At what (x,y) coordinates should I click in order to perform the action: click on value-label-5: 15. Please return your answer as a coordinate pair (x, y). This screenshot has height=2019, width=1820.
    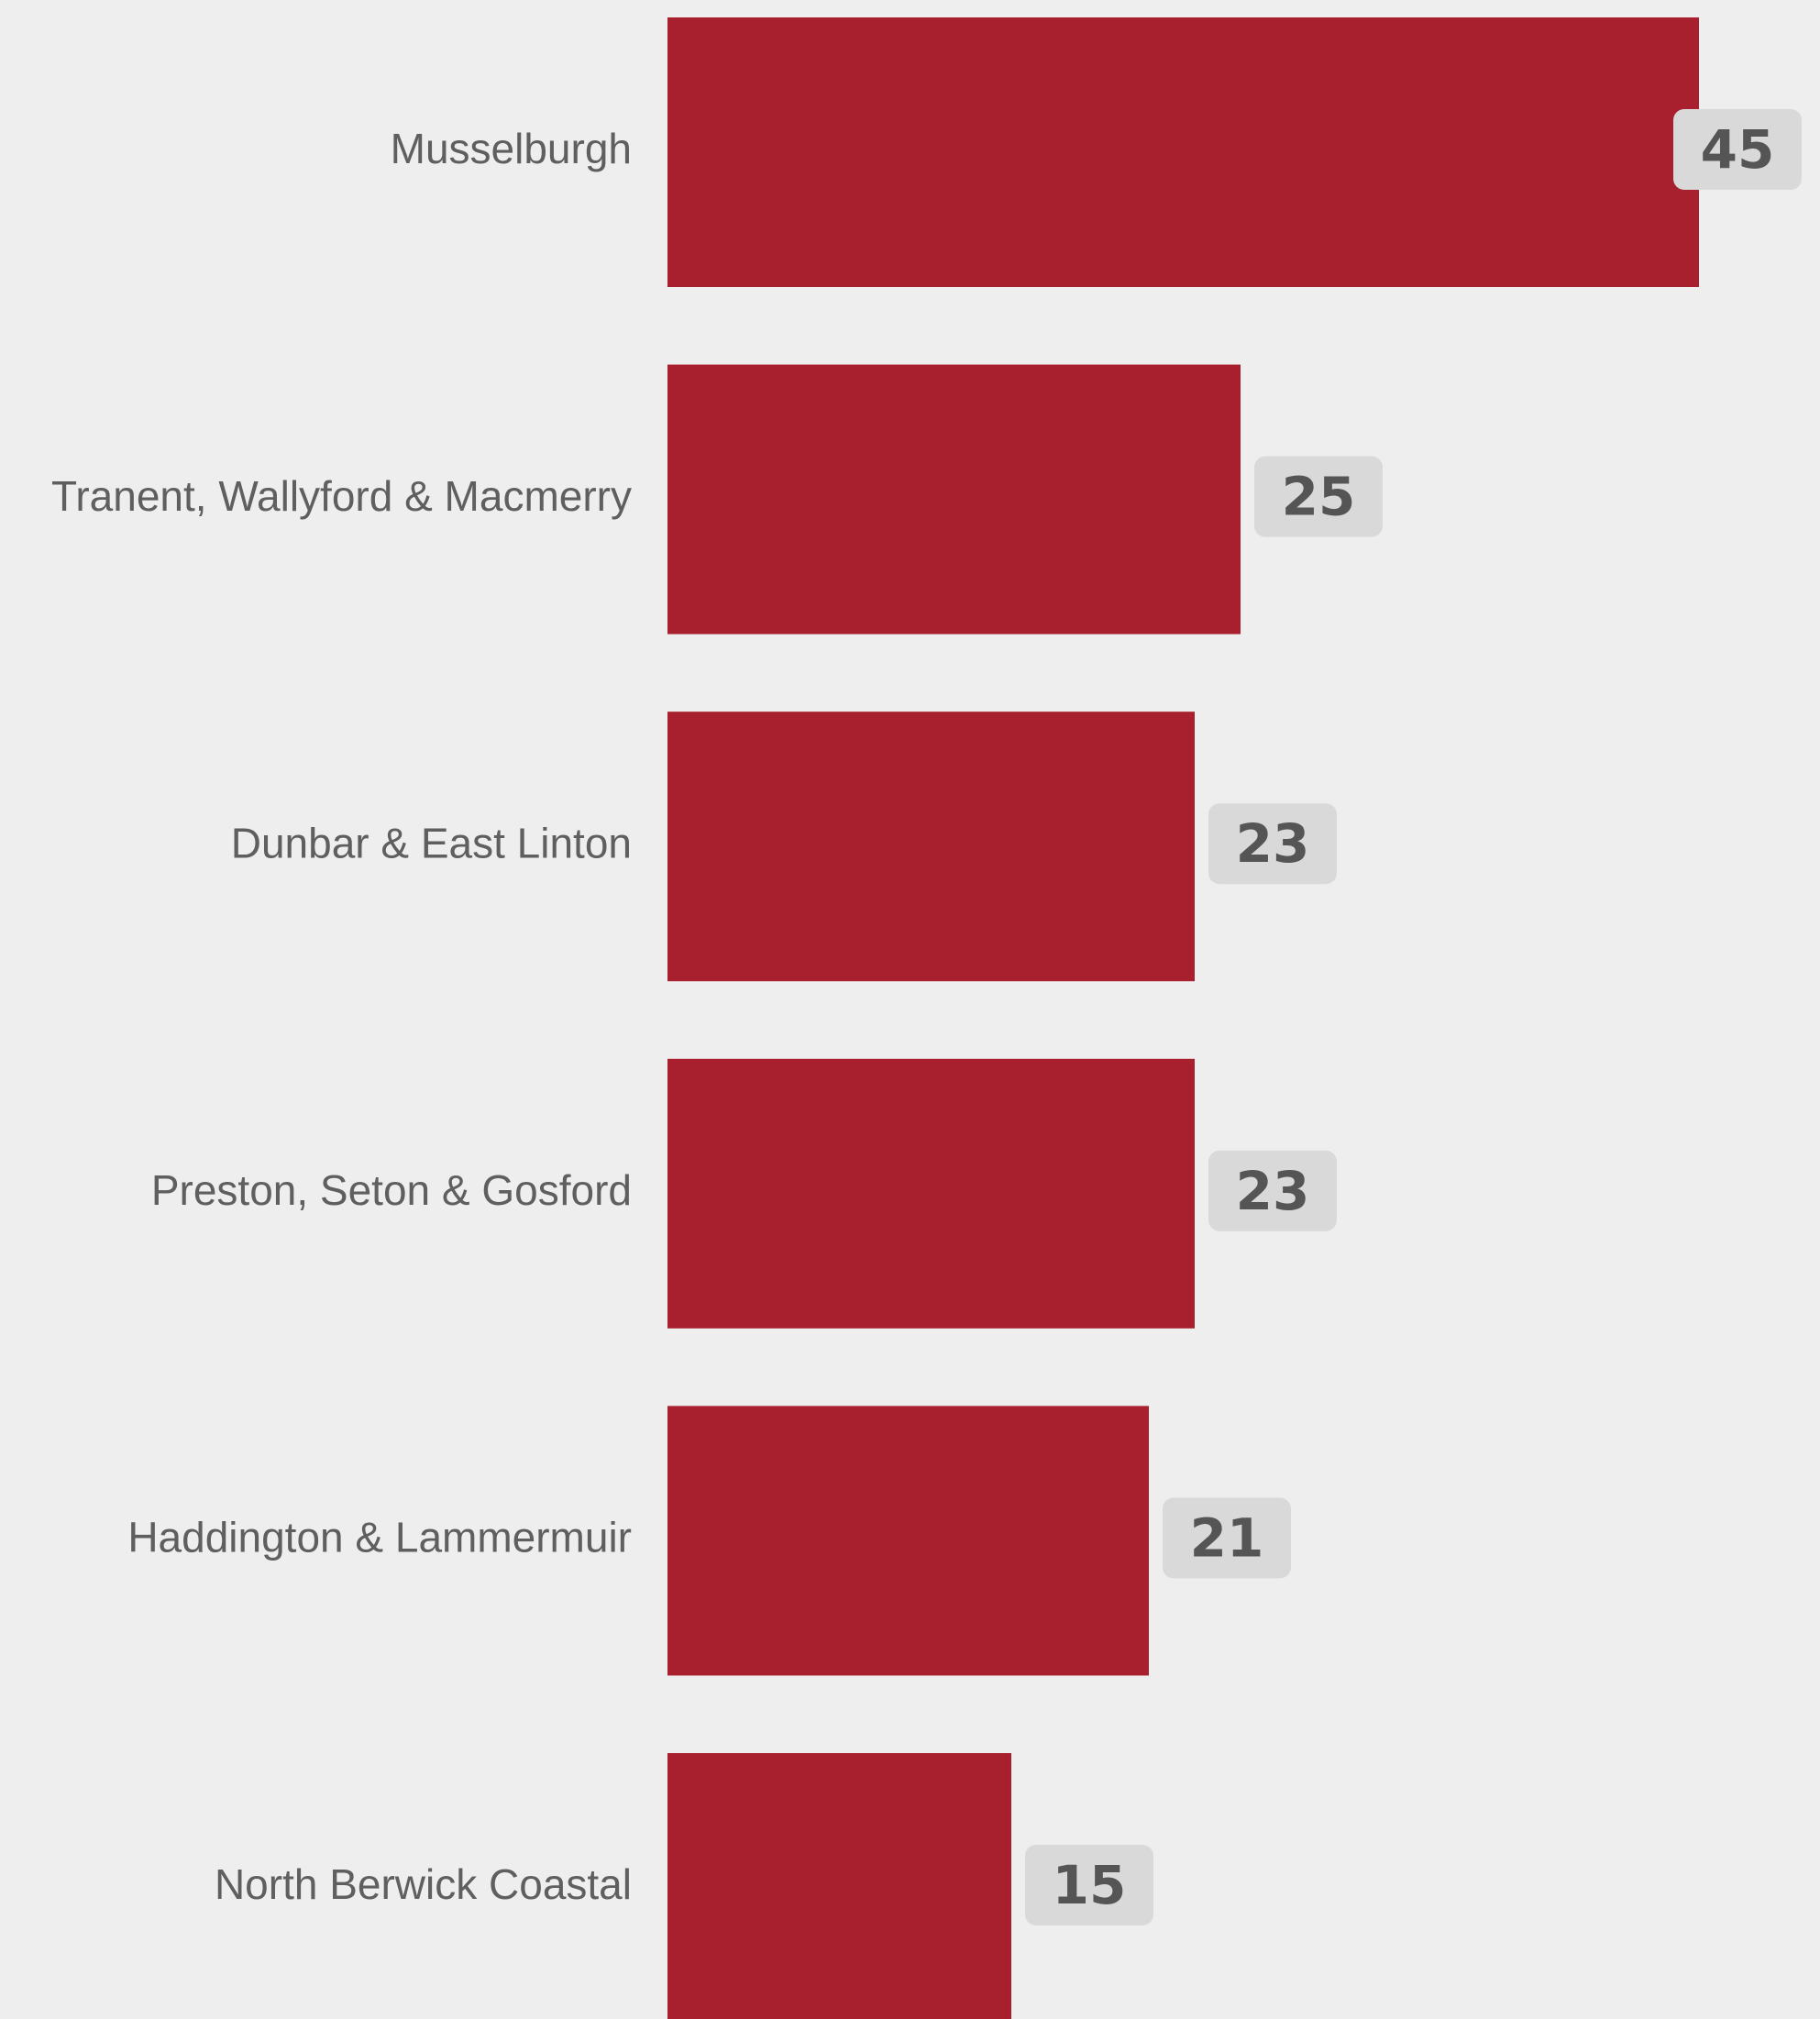
    Looking at the image, I should click on (1090, 1885).